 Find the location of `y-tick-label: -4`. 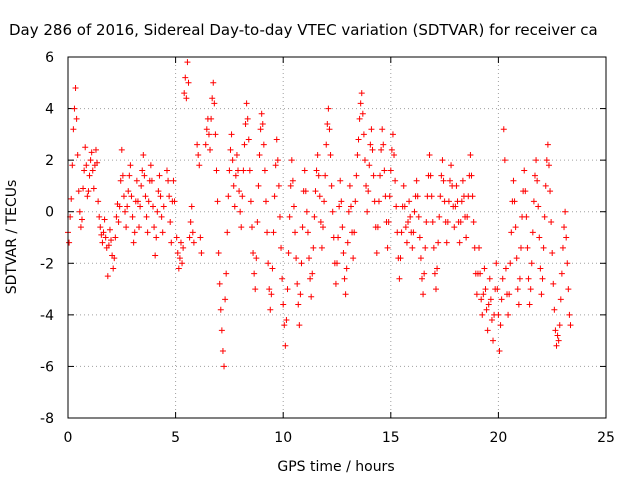

y-tick-label: -4 is located at coordinates (47, 316).